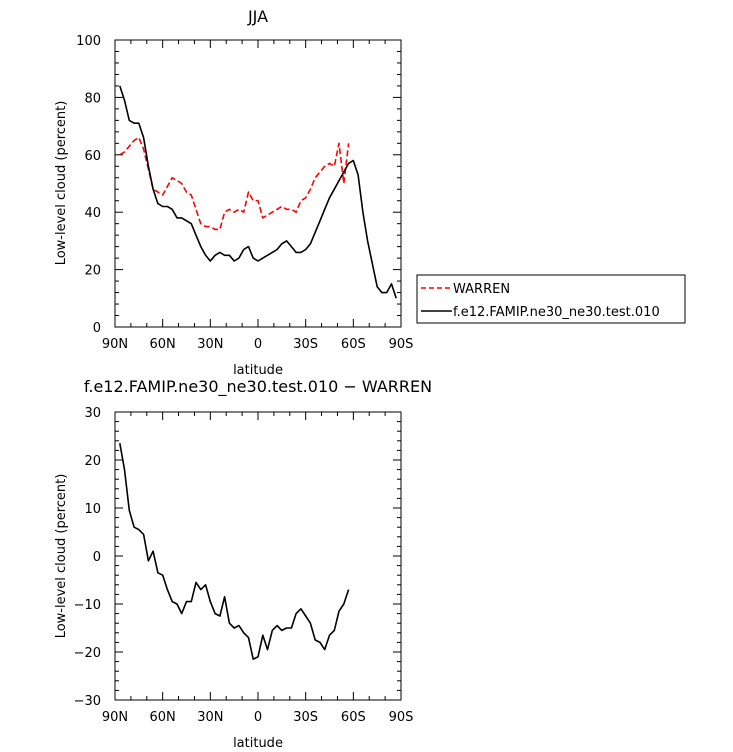 The width and height of the screenshot is (733, 752). Describe the element at coordinates (61, 556) in the screenshot. I see `bottom-y-axis-label: Low-level cloud (percent)` at that location.